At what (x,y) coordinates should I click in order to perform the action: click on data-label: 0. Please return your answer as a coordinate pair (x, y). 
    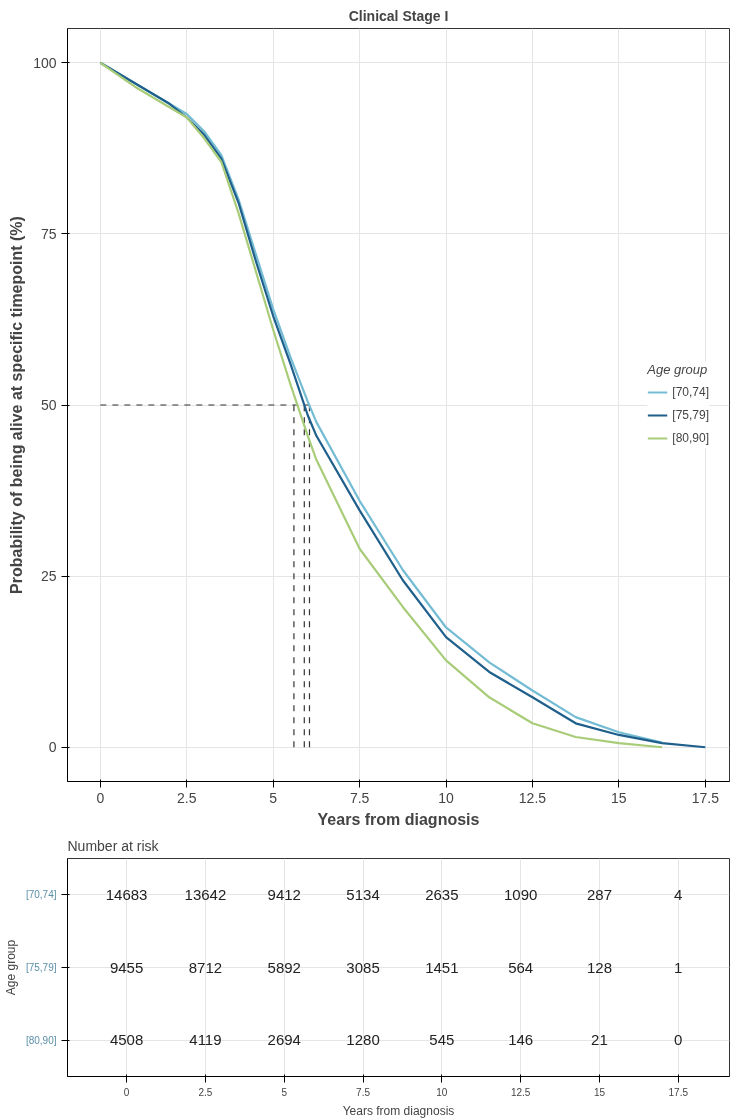
    Looking at the image, I should click on (678, 1040).